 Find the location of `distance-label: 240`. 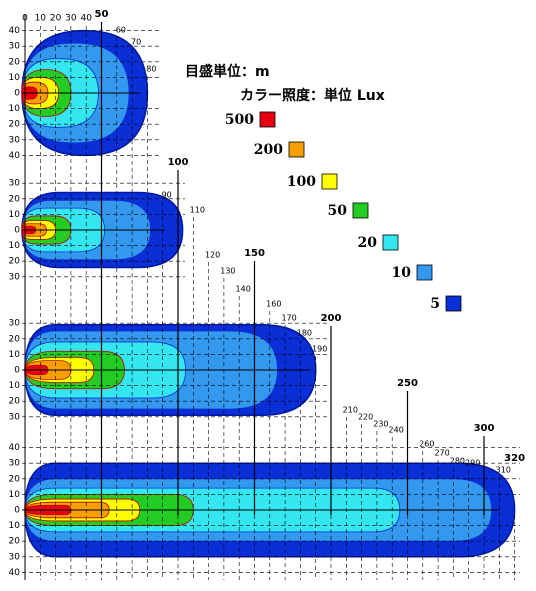

distance-label: 240 is located at coordinates (396, 430).